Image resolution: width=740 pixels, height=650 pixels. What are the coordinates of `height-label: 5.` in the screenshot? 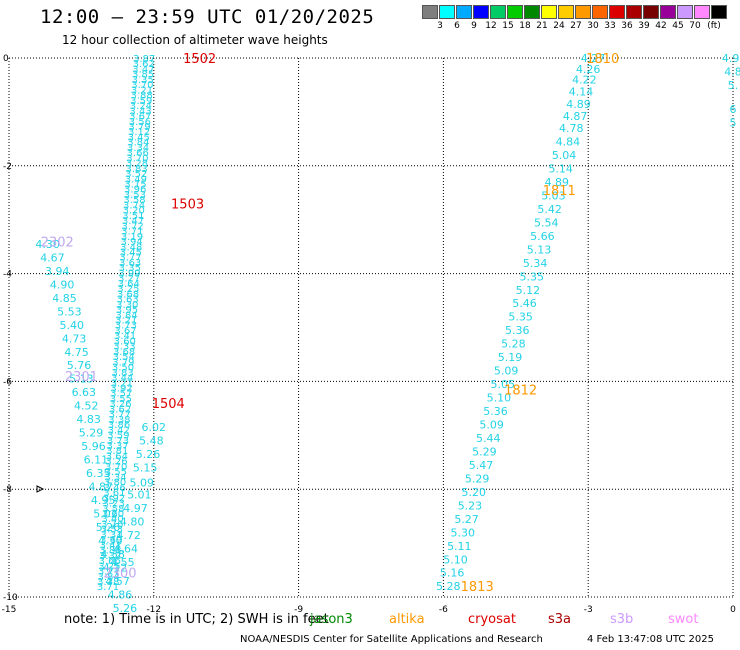 It's located at (733, 85).